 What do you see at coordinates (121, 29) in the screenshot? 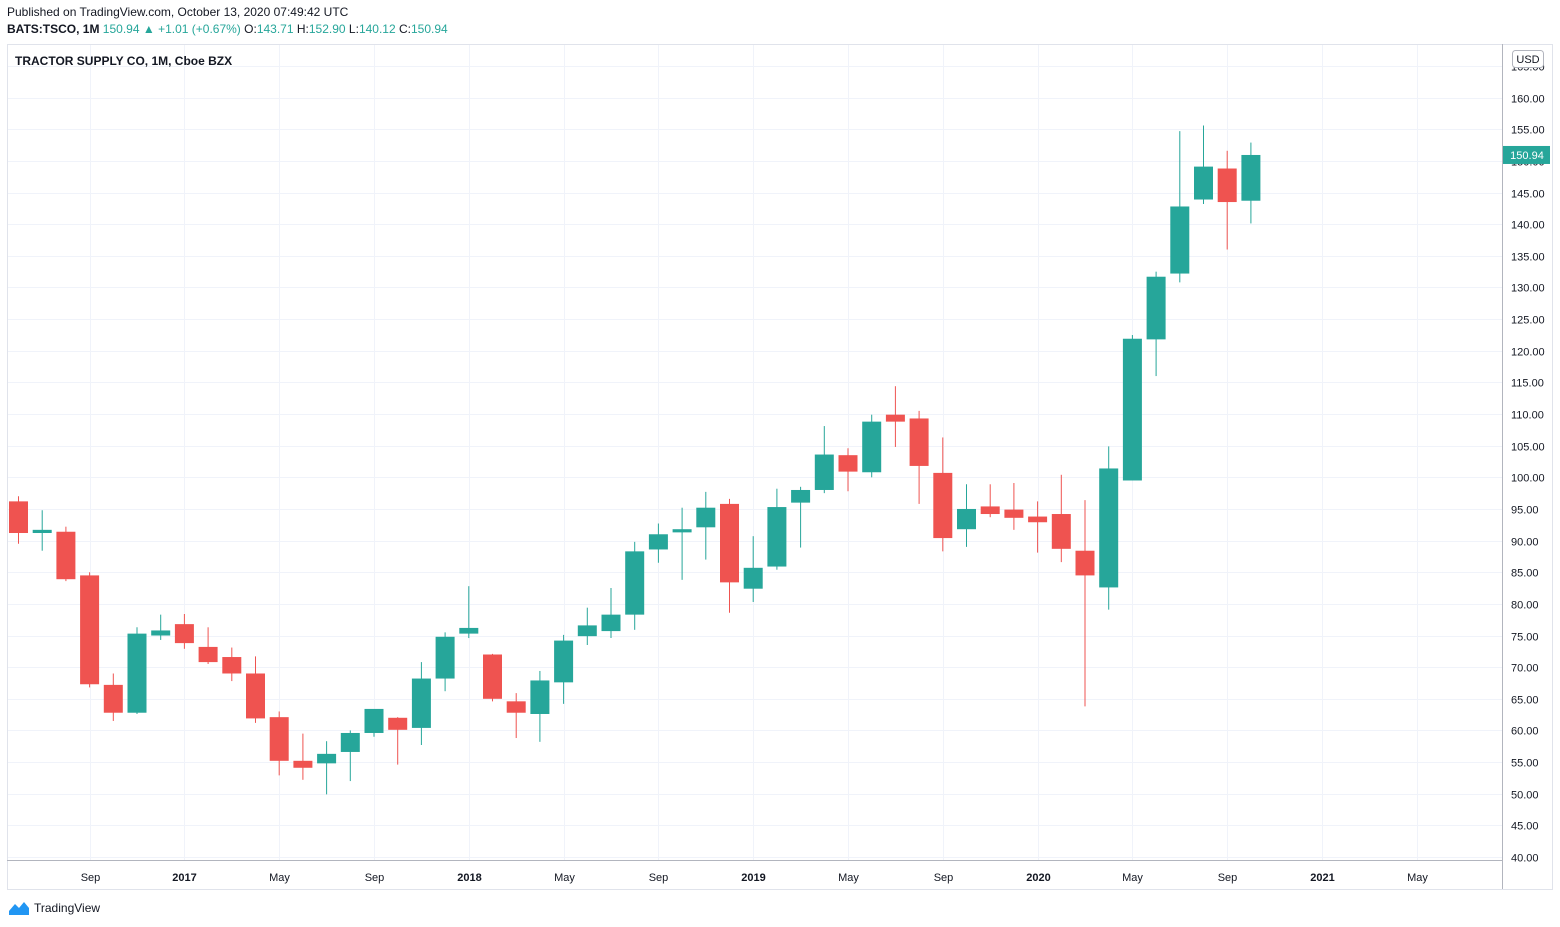
I see `last-price: 150.94` at bounding box center [121, 29].